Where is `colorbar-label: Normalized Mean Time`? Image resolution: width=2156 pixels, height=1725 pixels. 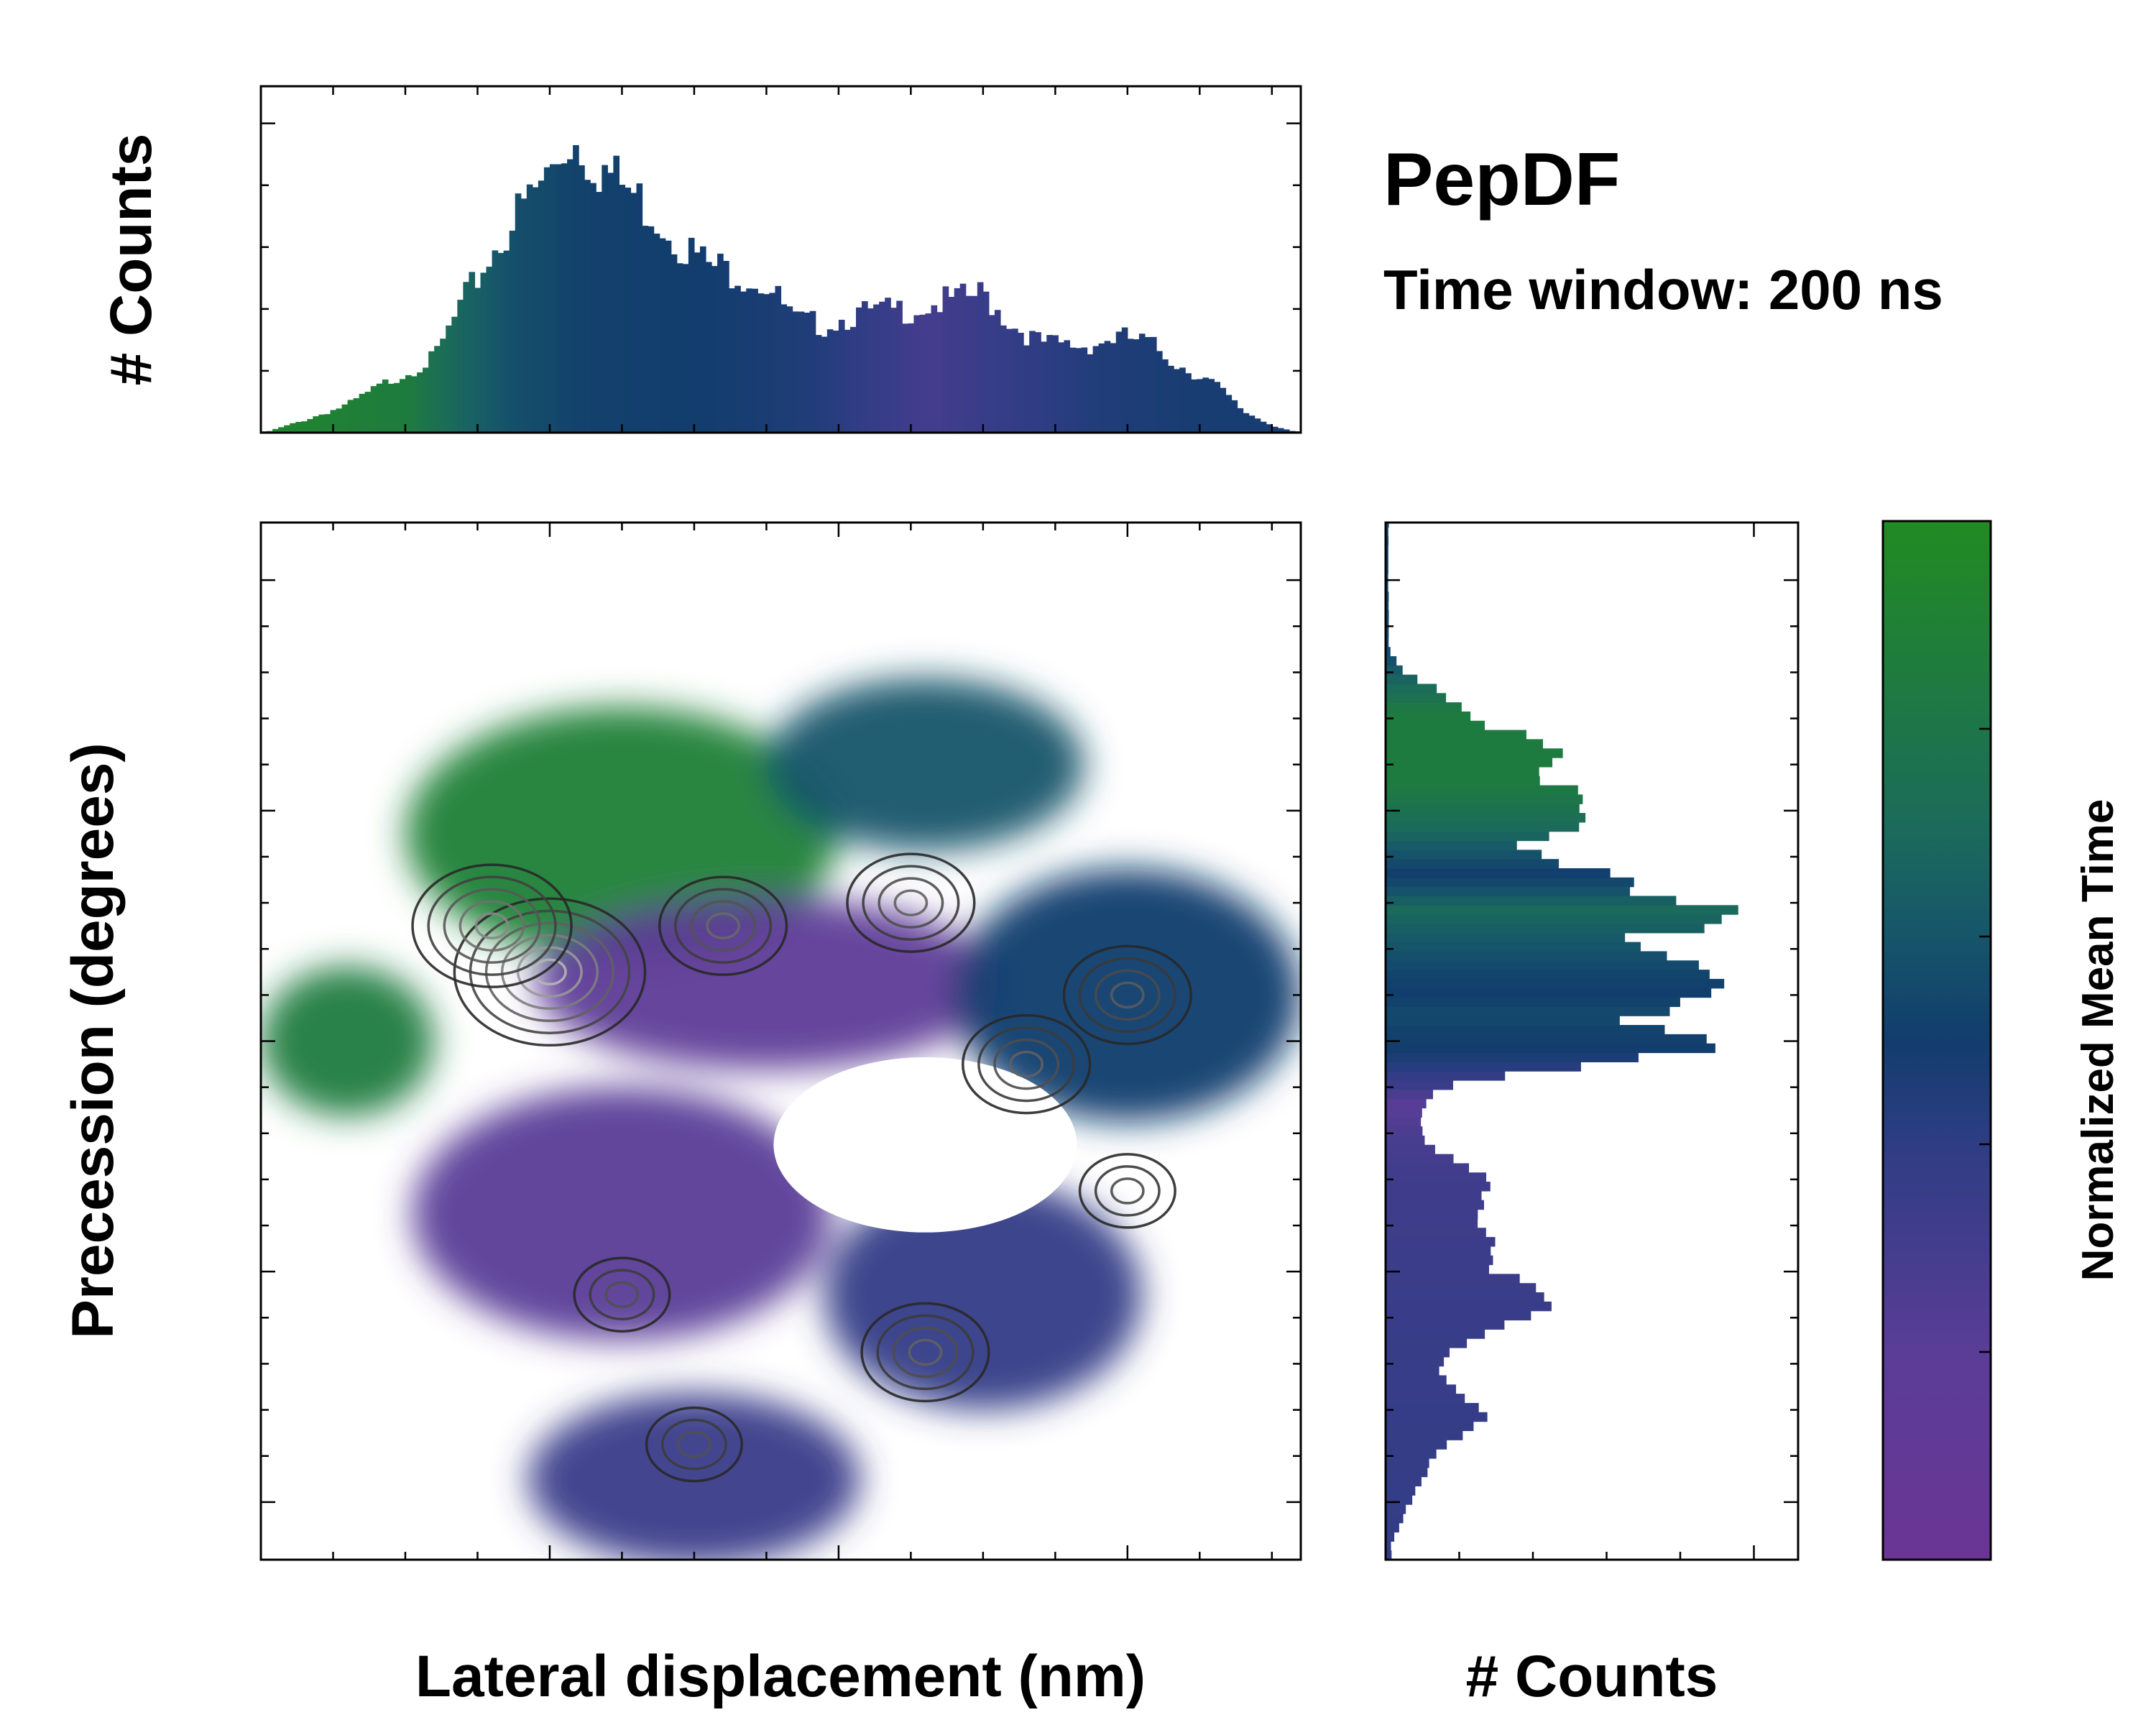 colorbar-label: Normalized Mean Time is located at coordinates (2098, 1040).